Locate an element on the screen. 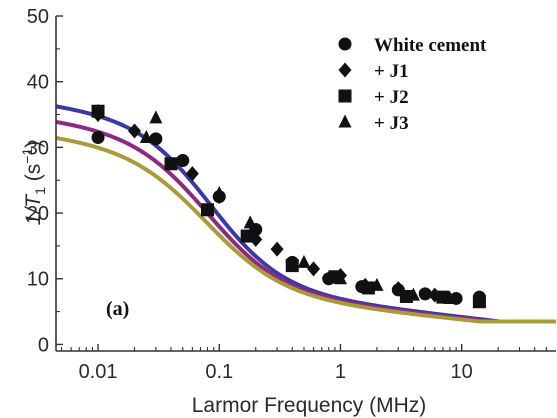 This screenshot has width=557, height=418. legend-entry-label: + J3 is located at coordinates (391, 123).